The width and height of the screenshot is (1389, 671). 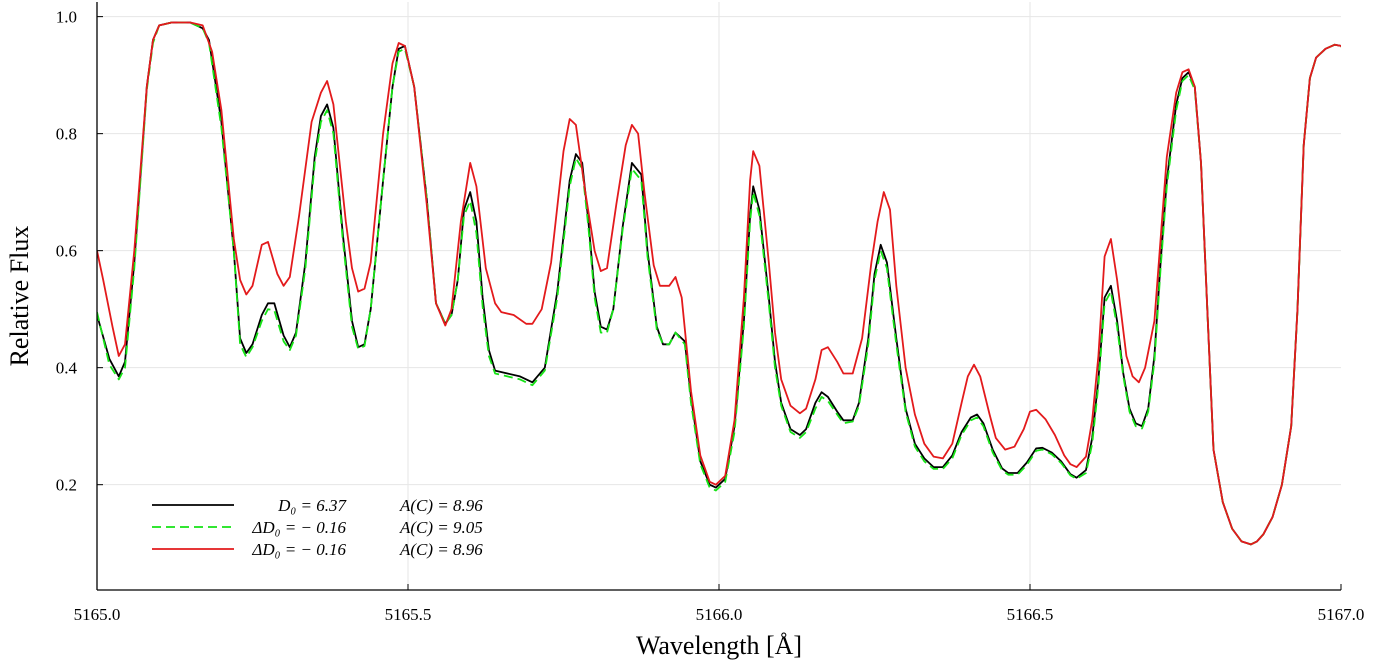 What do you see at coordinates (719, 614) in the screenshot?
I see `x-tick-label: 5166.0` at bounding box center [719, 614].